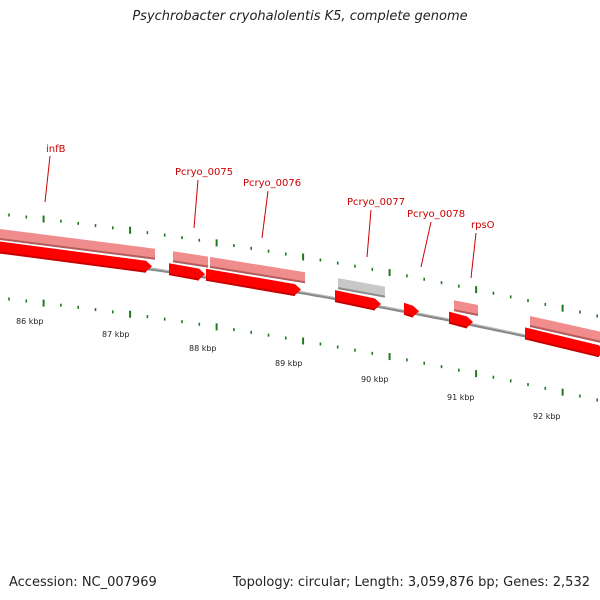 The image size is (600, 600). What do you see at coordinates (483, 225) in the screenshot?
I see `gene-label-rpsO: rpsO` at bounding box center [483, 225].